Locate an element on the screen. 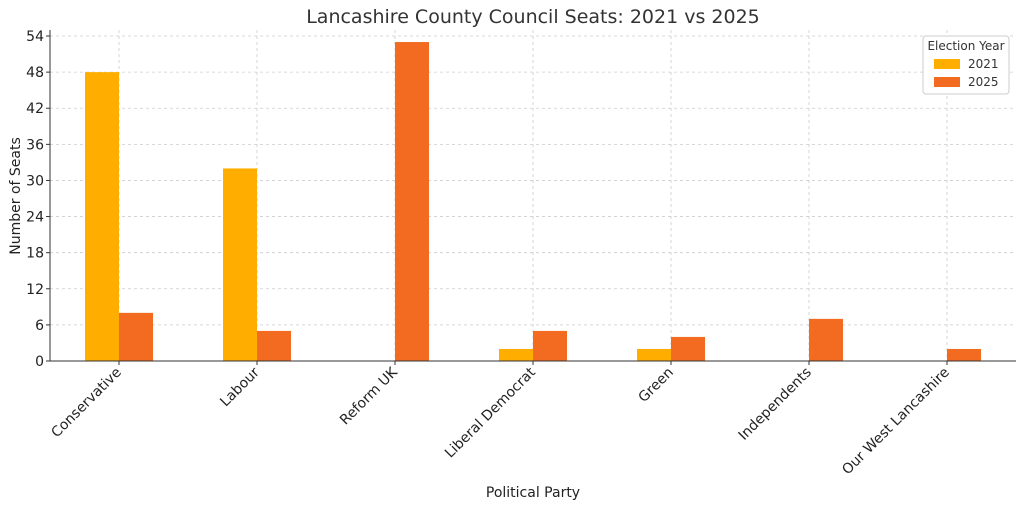  legend-label-2025: 2025 is located at coordinates (983, 82).